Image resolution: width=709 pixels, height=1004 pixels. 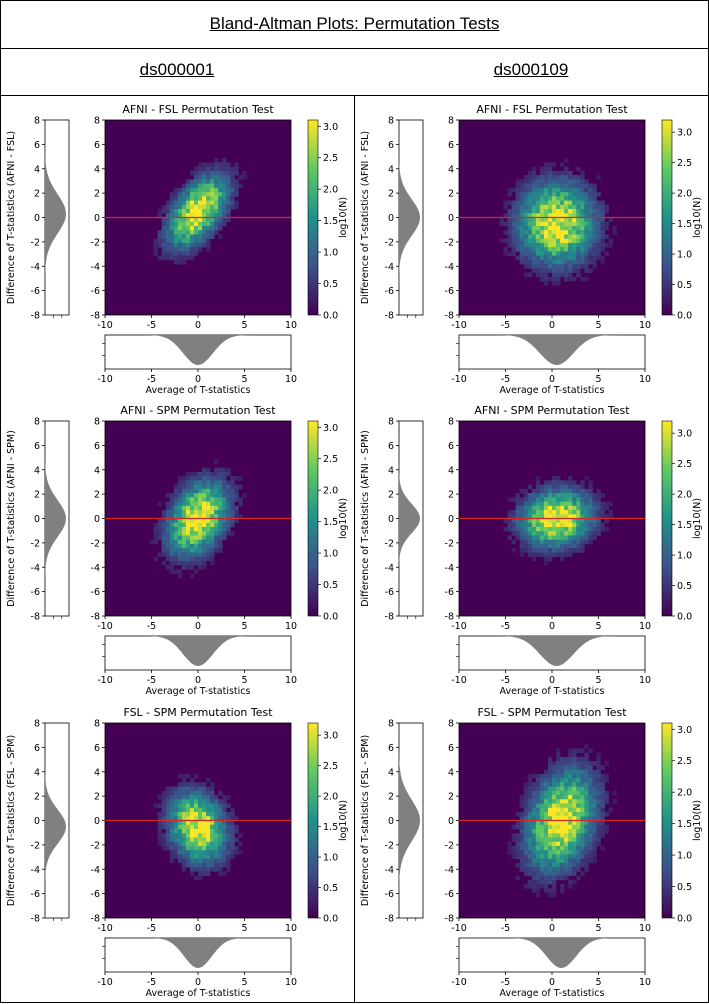 I want to click on marginal-y-histogram, so click(x=55, y=518).